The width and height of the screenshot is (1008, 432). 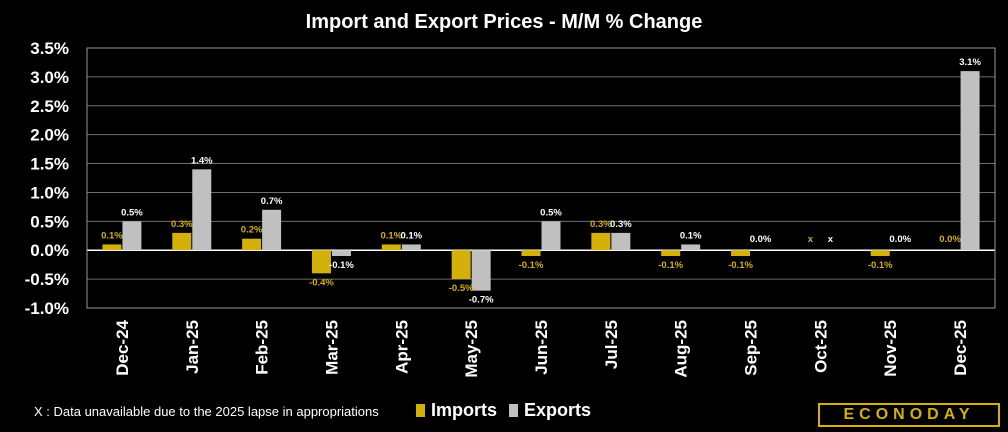 I want to click on exports-data-label: -0.7%, so click(x=481, y=300).